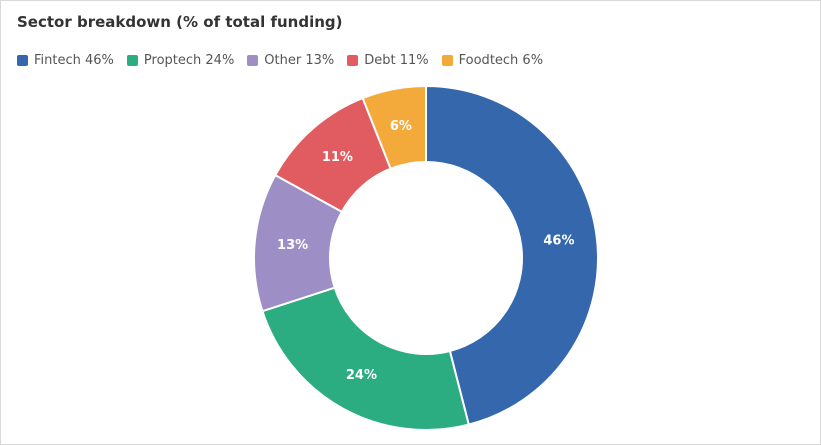  Describe the element at coordinates (180, 22) in the screenshot. I see `chart-title: Sector breakdown (% of total funding)` at that location.